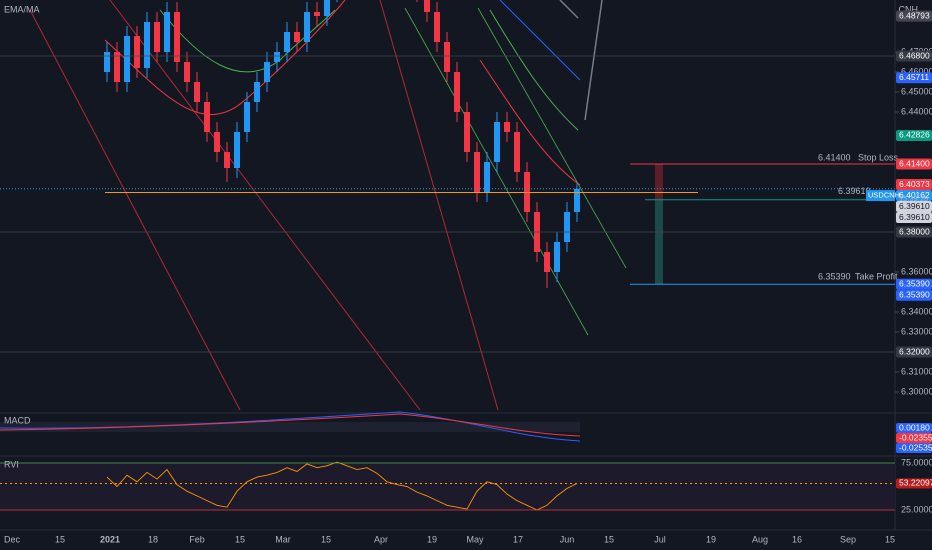  What do you see at coordinates (915, 483) in the screenshot?
I see `rvi-tag-label: 53.22097` at bounding box center [915, 483].